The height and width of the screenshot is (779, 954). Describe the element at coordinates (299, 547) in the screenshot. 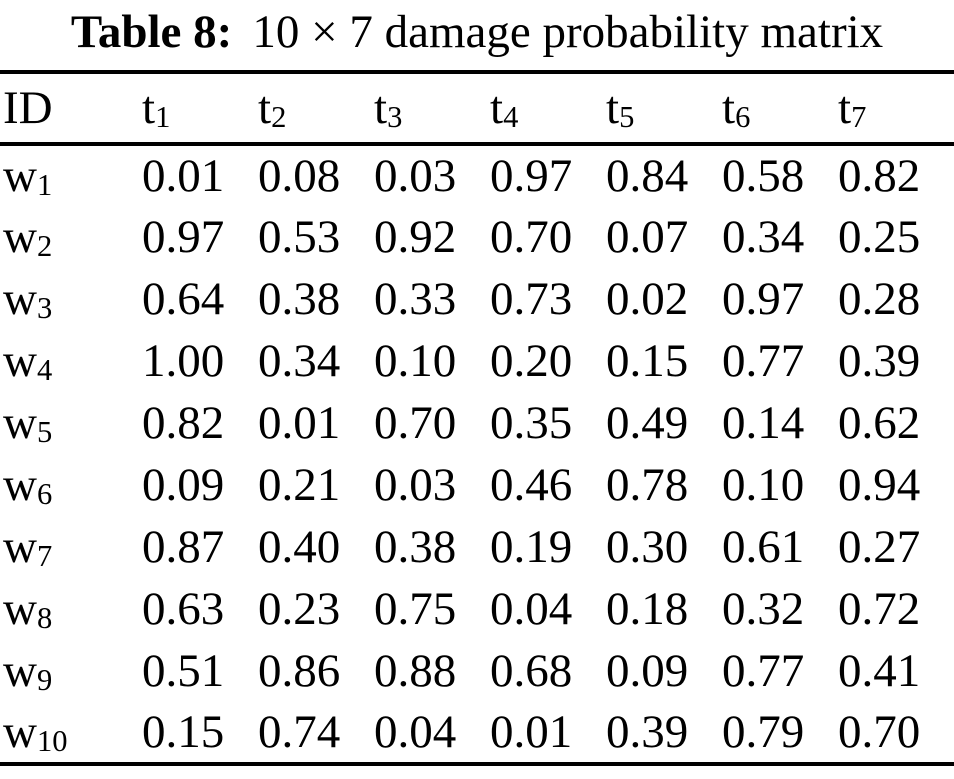

I see `probability-value-cell: 0.40` at that location.